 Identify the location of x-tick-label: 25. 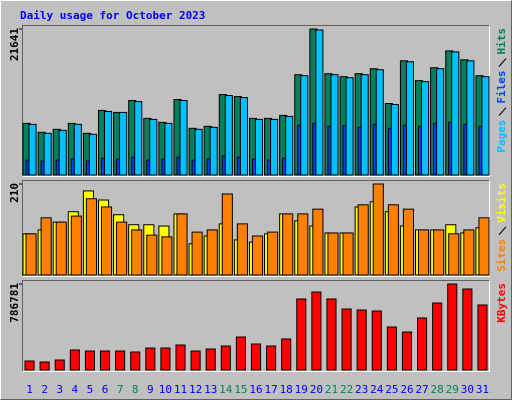
(391, 389).